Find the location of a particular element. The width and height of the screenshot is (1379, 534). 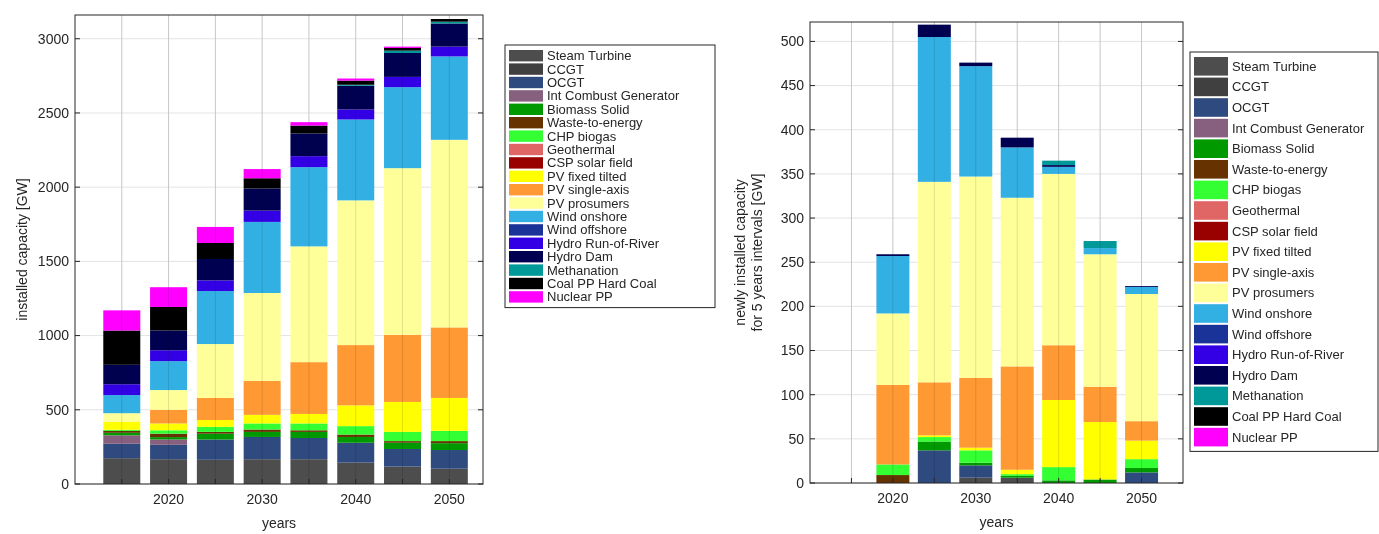

legend-label: PV prosumers is located at coordinates (1273, 293).